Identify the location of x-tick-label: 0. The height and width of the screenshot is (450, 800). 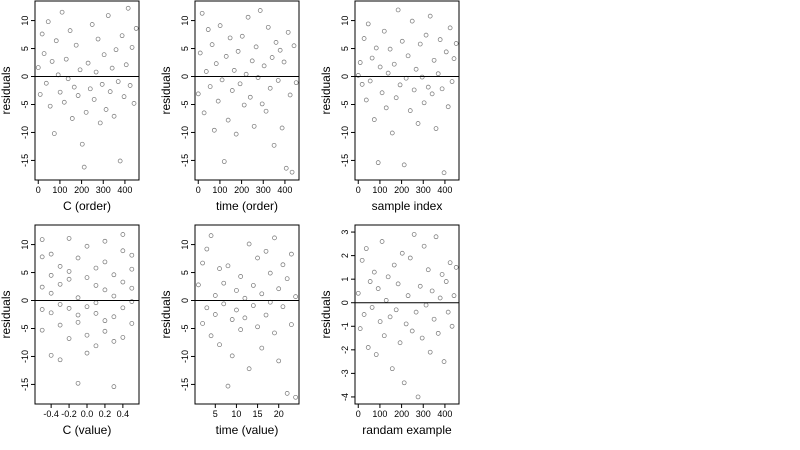
(38, 190).